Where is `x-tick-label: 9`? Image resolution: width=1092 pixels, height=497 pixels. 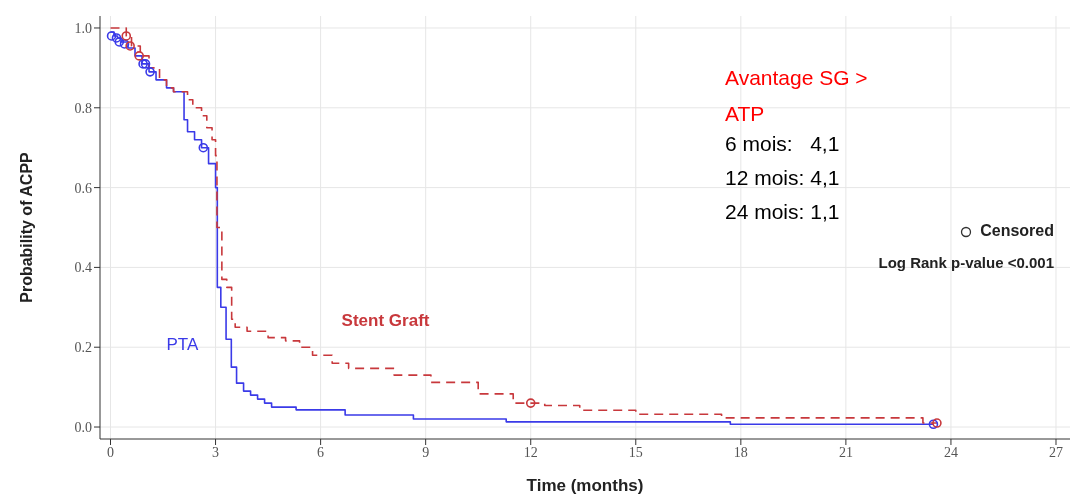
x-tick-label: 9 is located at coordinates (426, 452).